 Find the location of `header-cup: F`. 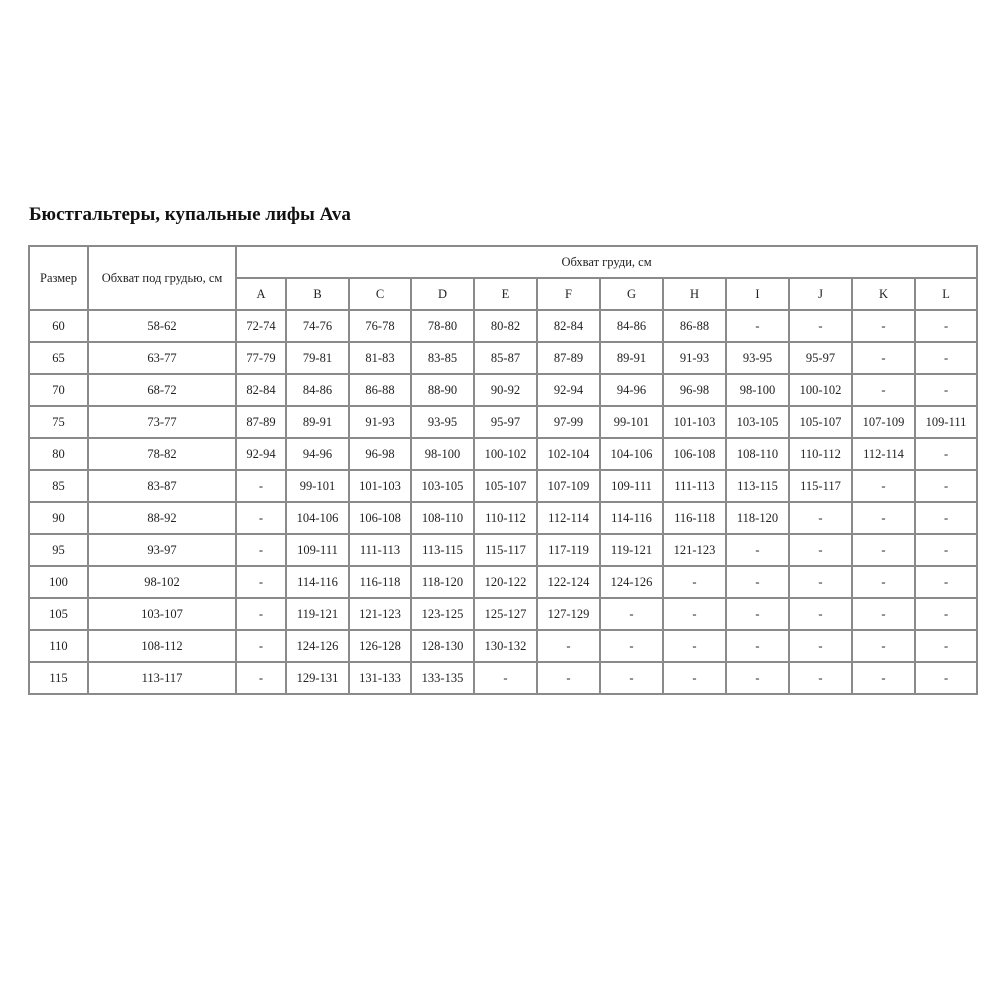

header-cup: F is located at coordinates (568, 294).